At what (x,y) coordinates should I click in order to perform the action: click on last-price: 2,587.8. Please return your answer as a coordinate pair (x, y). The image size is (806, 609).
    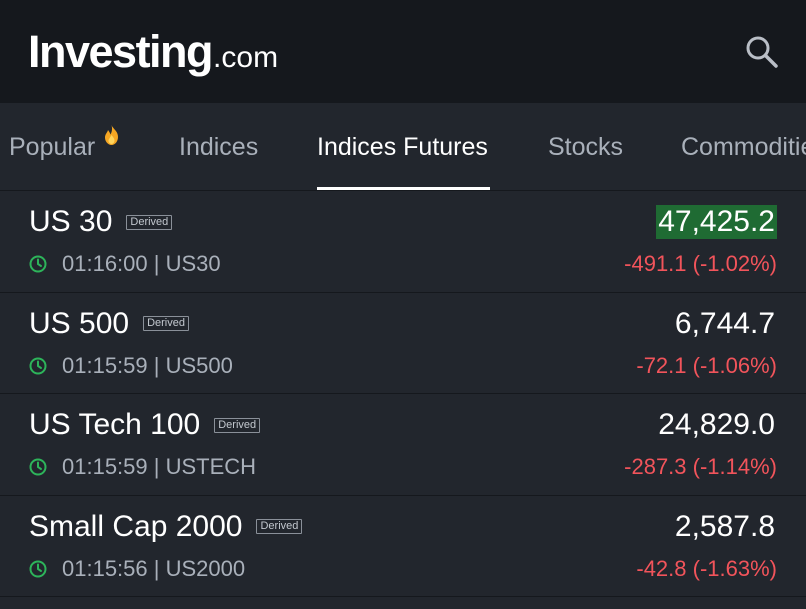
    Looking at the image, I should click on (724, 526).